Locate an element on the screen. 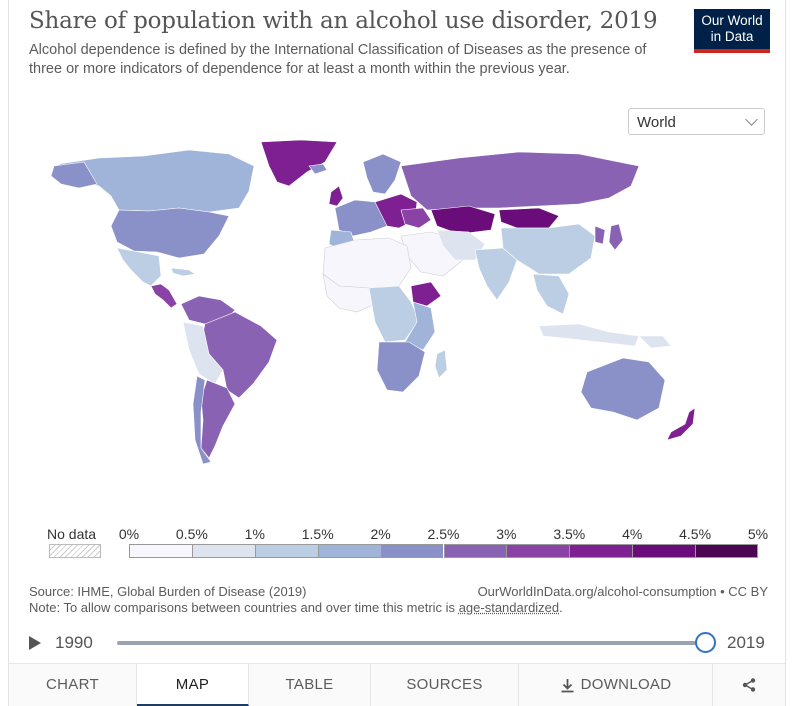  tab-download-label: DOWNLOAD is located at coordinates (626, 684).